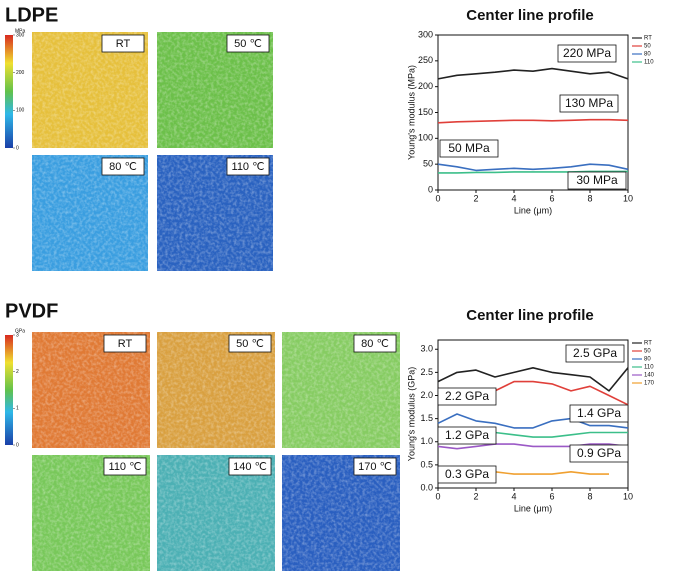  I want to click on annotation: 50 MPa, so click(469, 148).